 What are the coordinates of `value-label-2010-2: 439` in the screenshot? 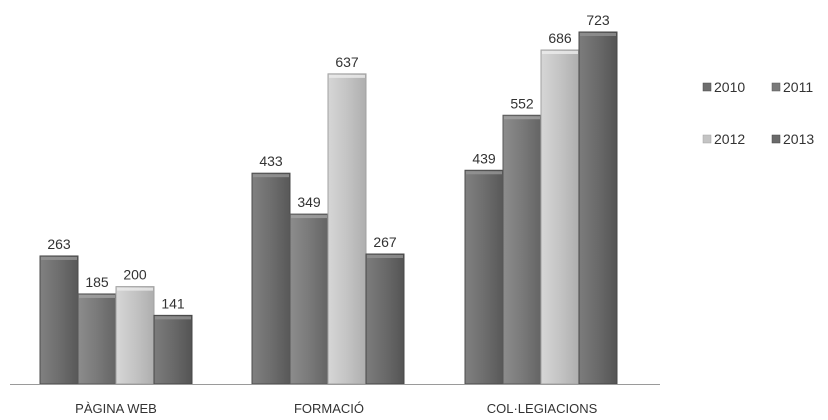 It's located at (484, 158).